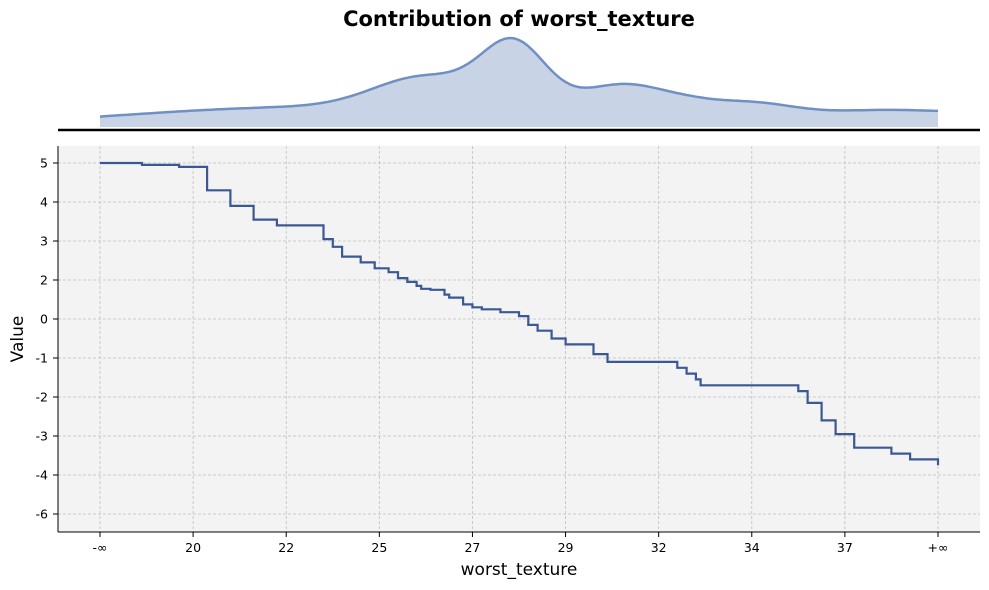 Image resolution: width=989 pixels, height=590 pixels. Describe the element at coordinates (938, 547) in the screenshot. I see `x-tick-label: +∞` at that location.